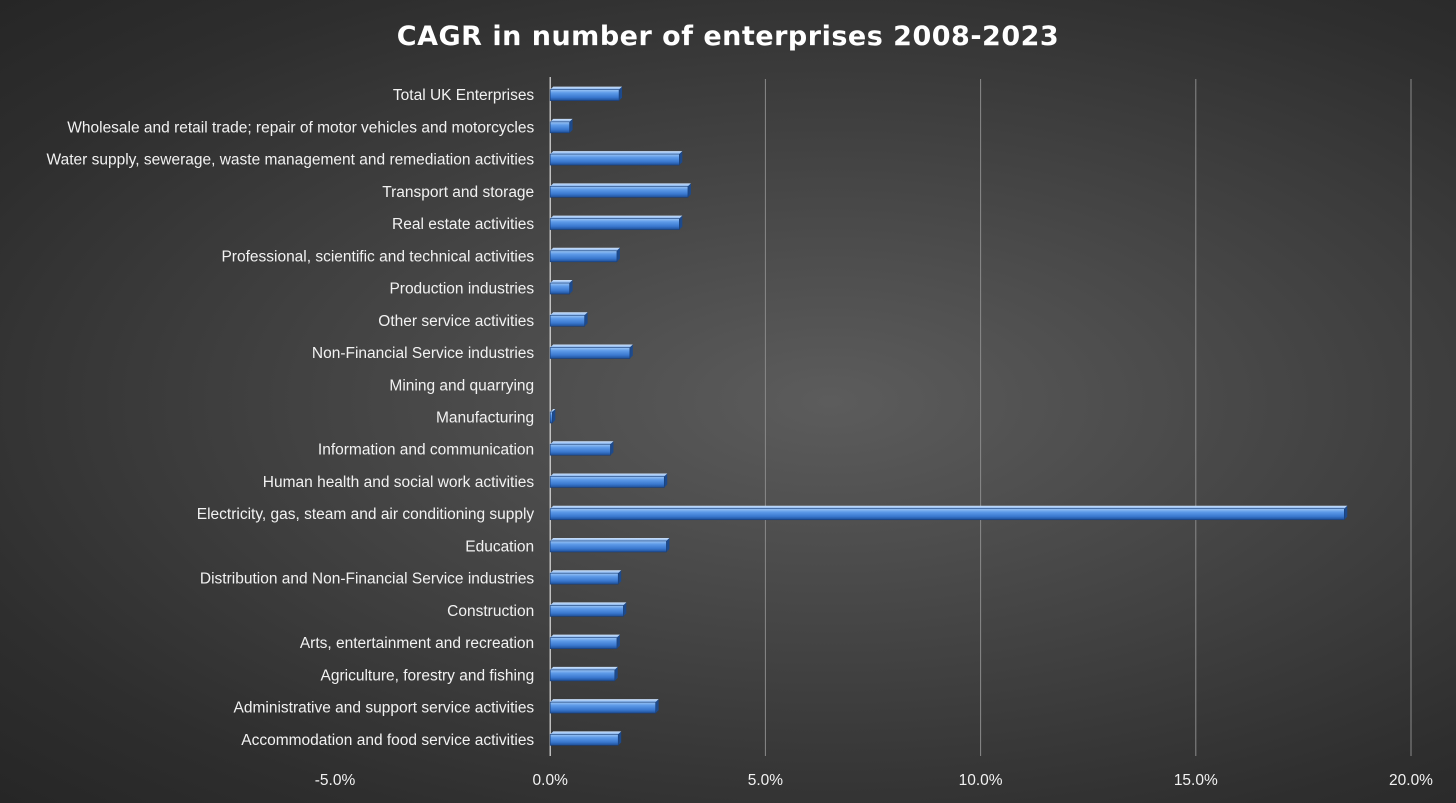  I want to click on category-label: Production industries, so click(461, 289).